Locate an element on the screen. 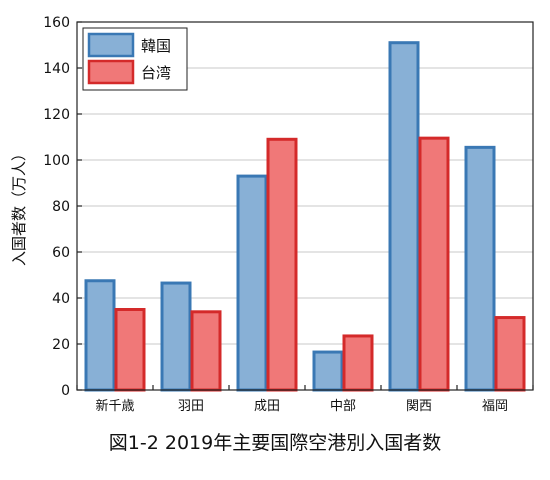 Image resolution: width=550 pixels, height=480 pixels. bar-韓国-関西 is located at coordinates (404, 216).